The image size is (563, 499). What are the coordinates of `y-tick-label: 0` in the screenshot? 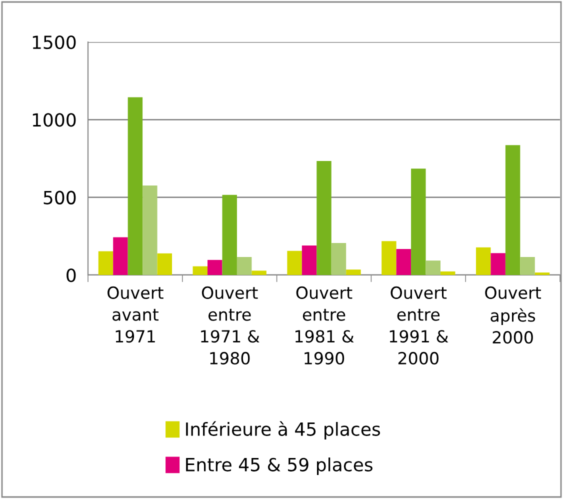 It's located at (71, 275).